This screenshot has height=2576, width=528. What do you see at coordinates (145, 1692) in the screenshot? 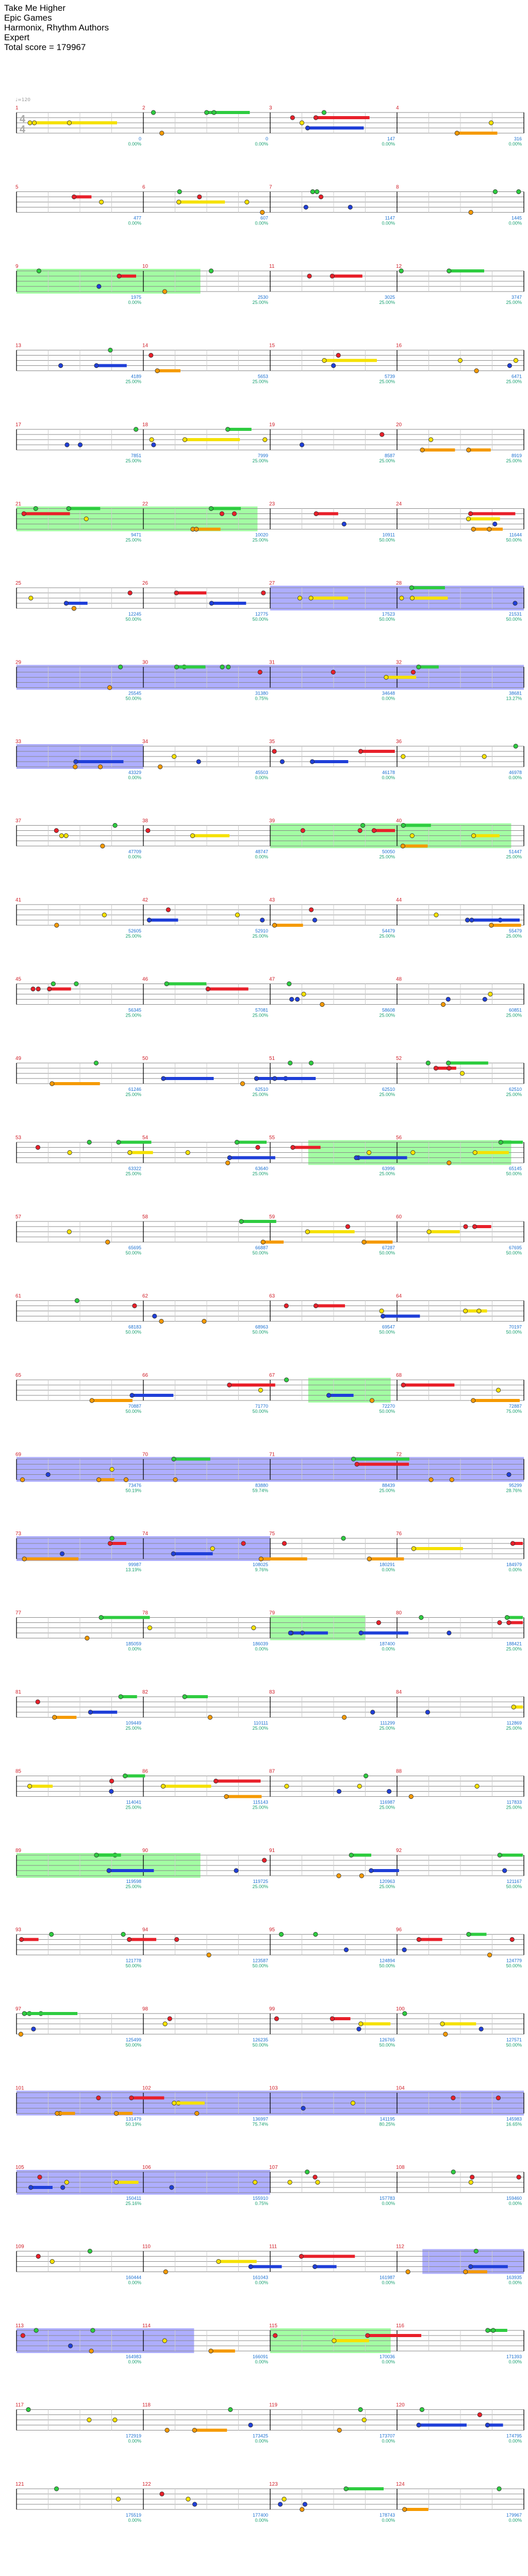
I see `measure-number: 82` at bounding box center [145, 1692].